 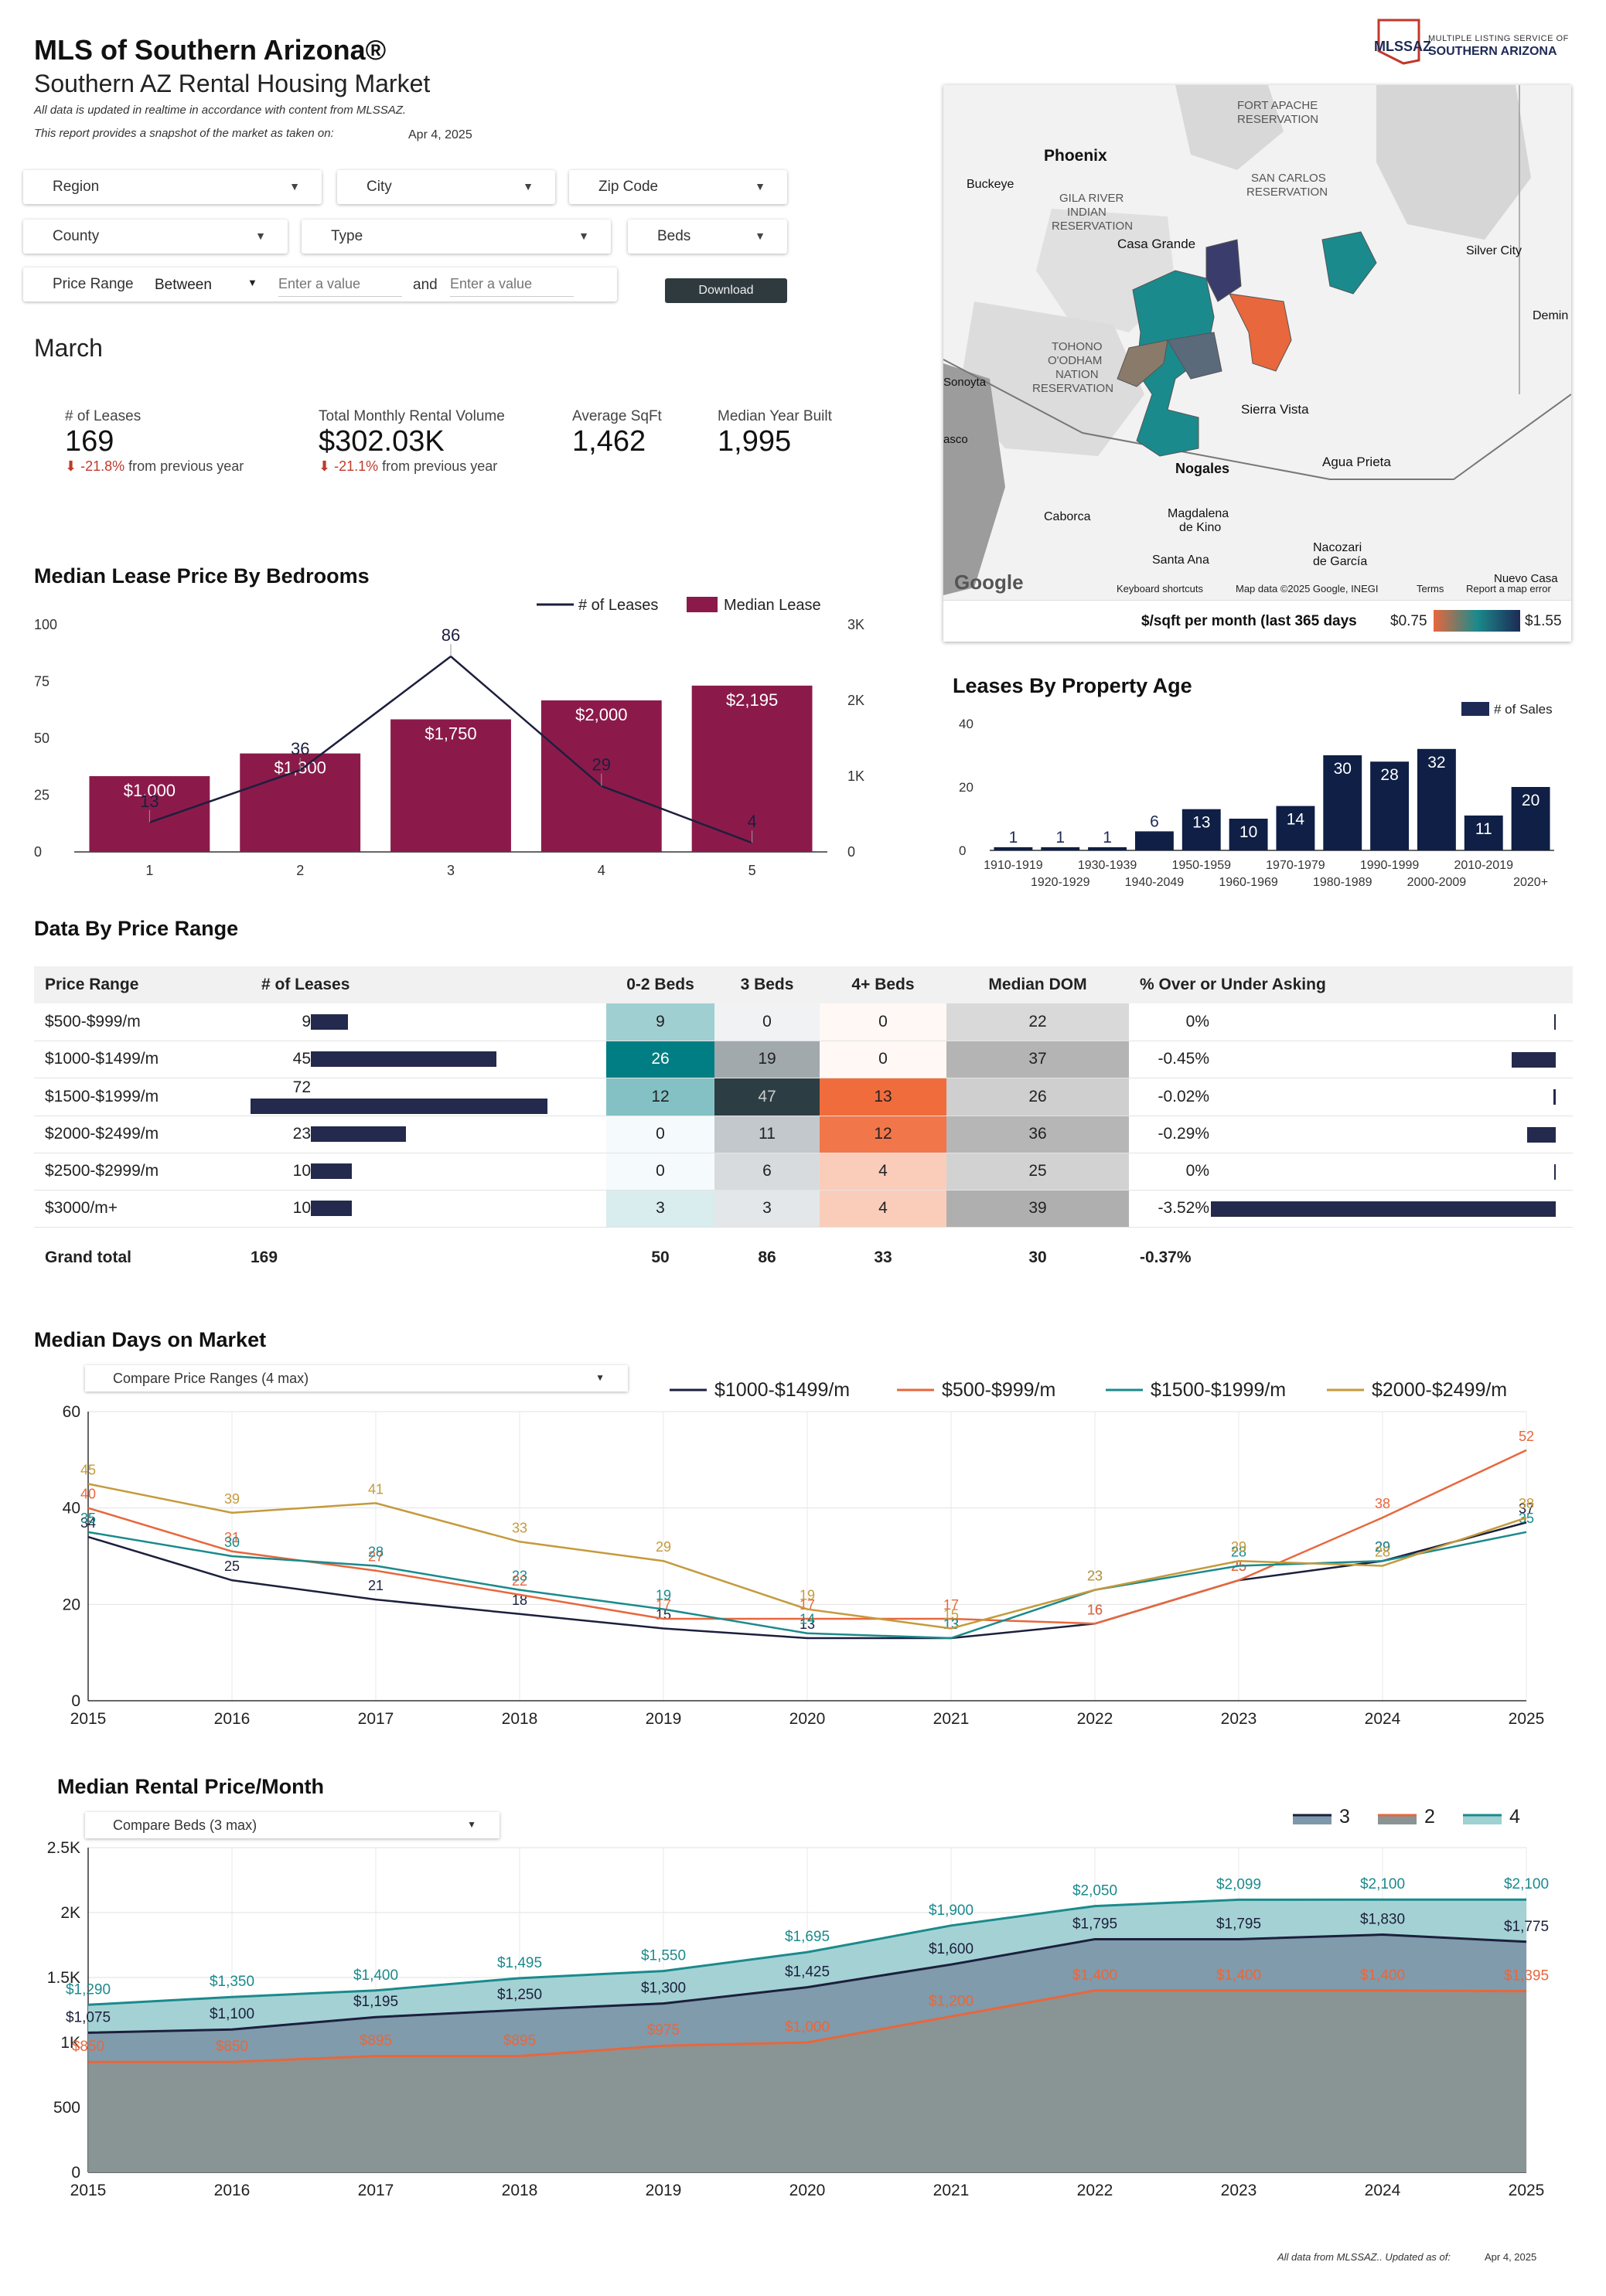 What do you see at coordinates (292, 1825) in the screenshot?
I see `compare-beds-dropdown: Compare Beds (3 max) ▼` at bounding box center [292, 1825].